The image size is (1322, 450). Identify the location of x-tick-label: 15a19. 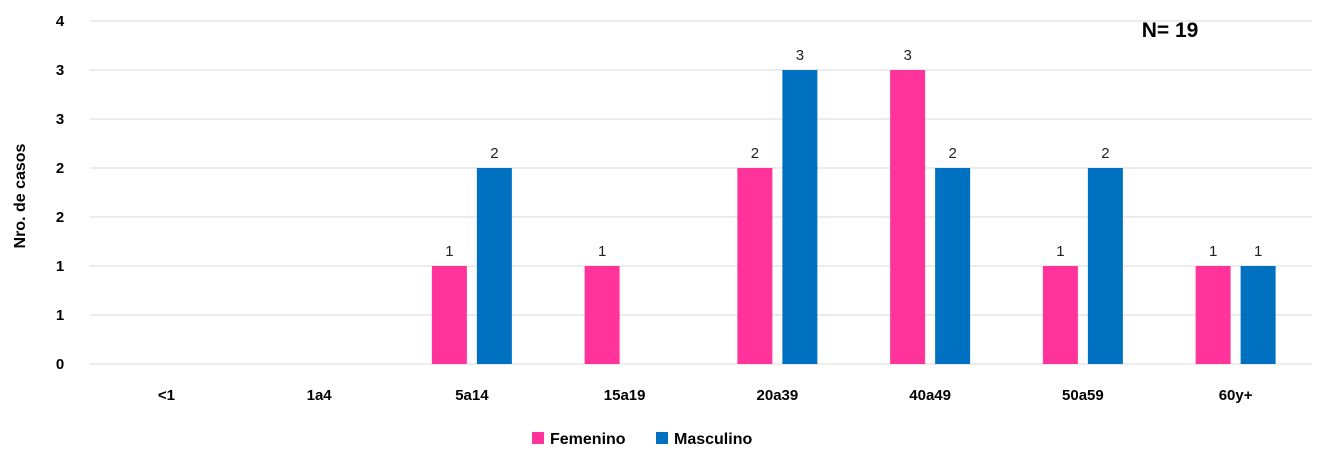
(625, 395).